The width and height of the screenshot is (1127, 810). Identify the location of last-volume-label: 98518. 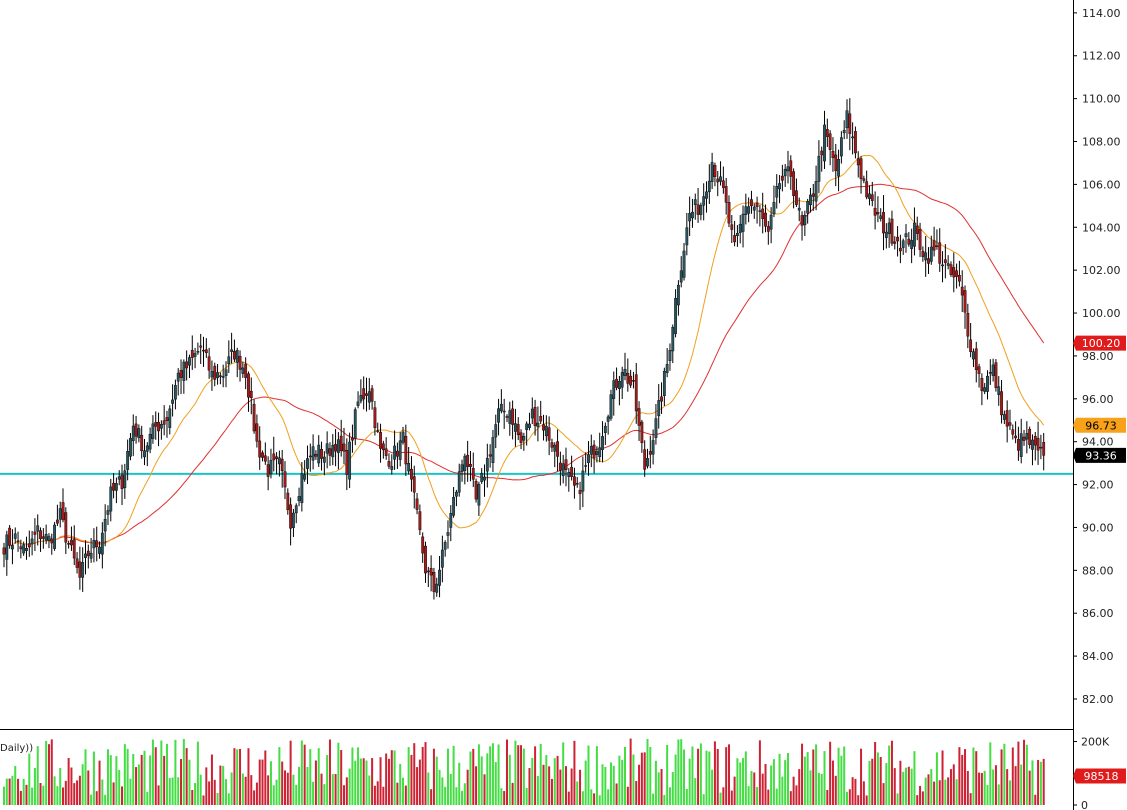
(1101, 776).